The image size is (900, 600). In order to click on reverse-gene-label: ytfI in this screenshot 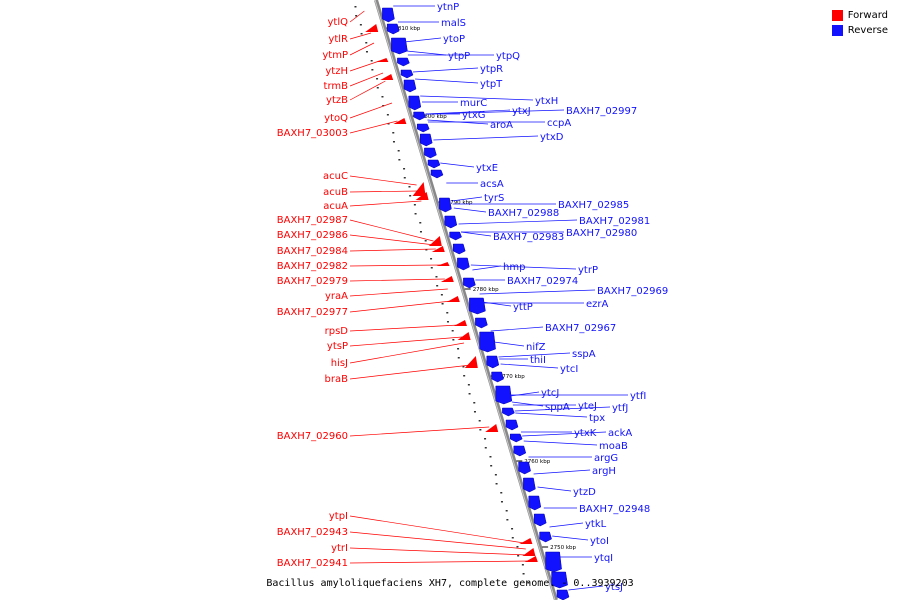, I will do `click(638, 396)`.